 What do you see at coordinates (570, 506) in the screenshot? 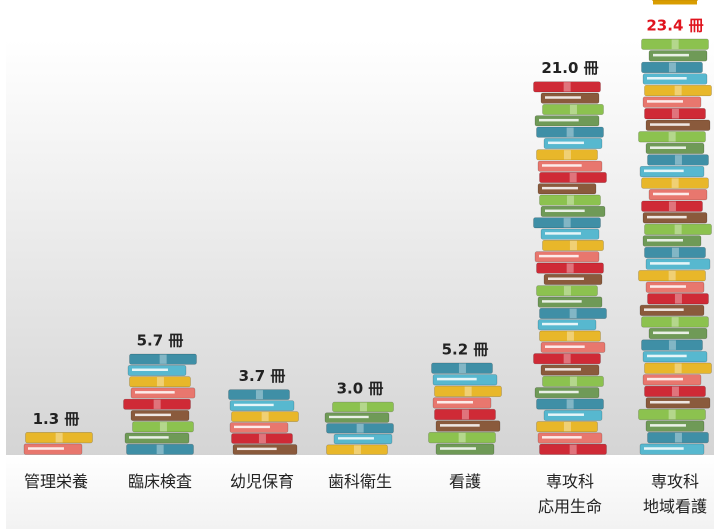
I see `category-label: 応用生命` at bounding box center [570, 506].